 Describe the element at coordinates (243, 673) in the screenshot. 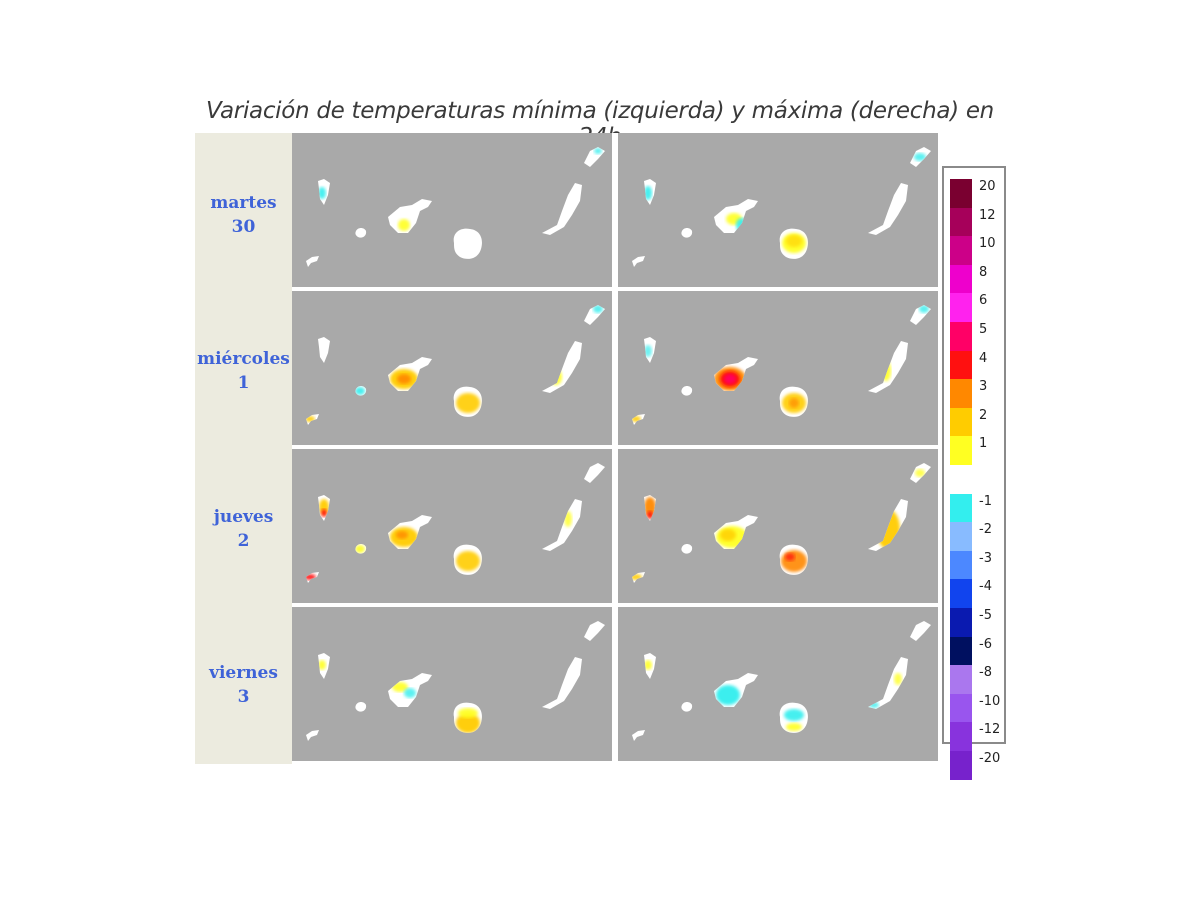

I see `day-name: viernes` at that location.